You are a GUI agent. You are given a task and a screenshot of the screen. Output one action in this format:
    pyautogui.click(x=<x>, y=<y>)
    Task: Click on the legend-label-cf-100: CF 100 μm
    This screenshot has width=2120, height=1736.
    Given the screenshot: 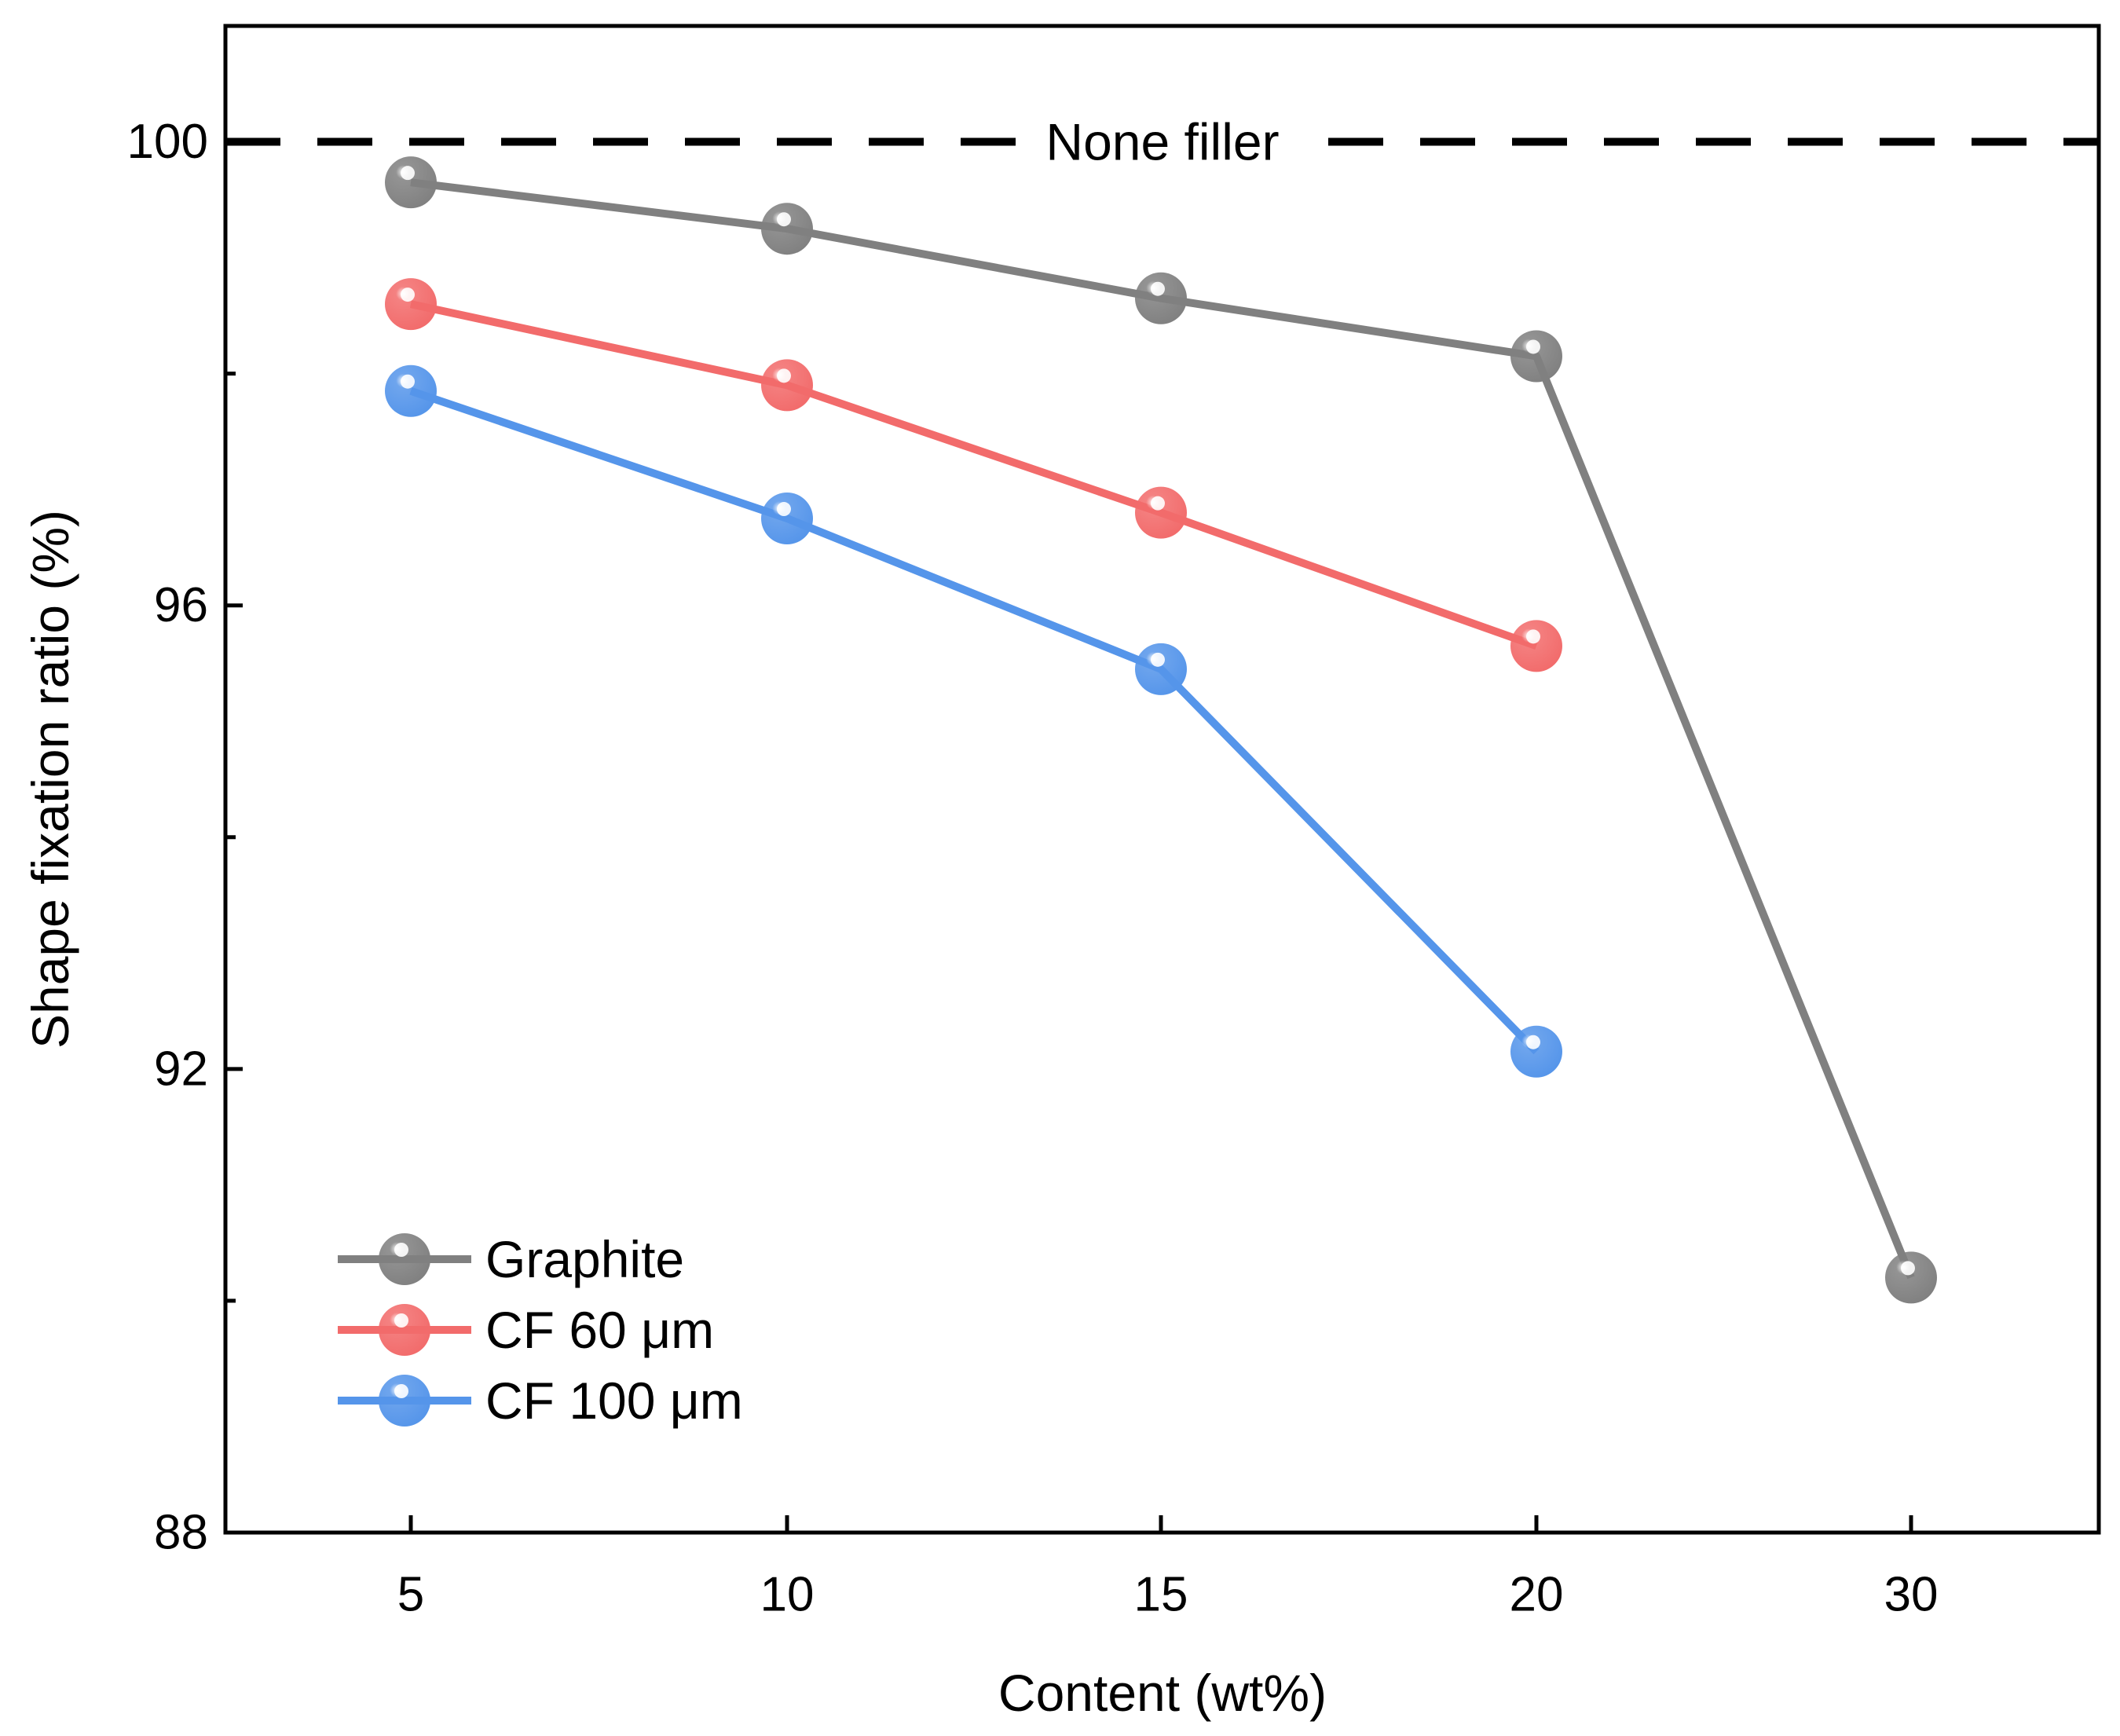 What is the action you would take?
    pyautogui.click(x=614, y=1401)
    